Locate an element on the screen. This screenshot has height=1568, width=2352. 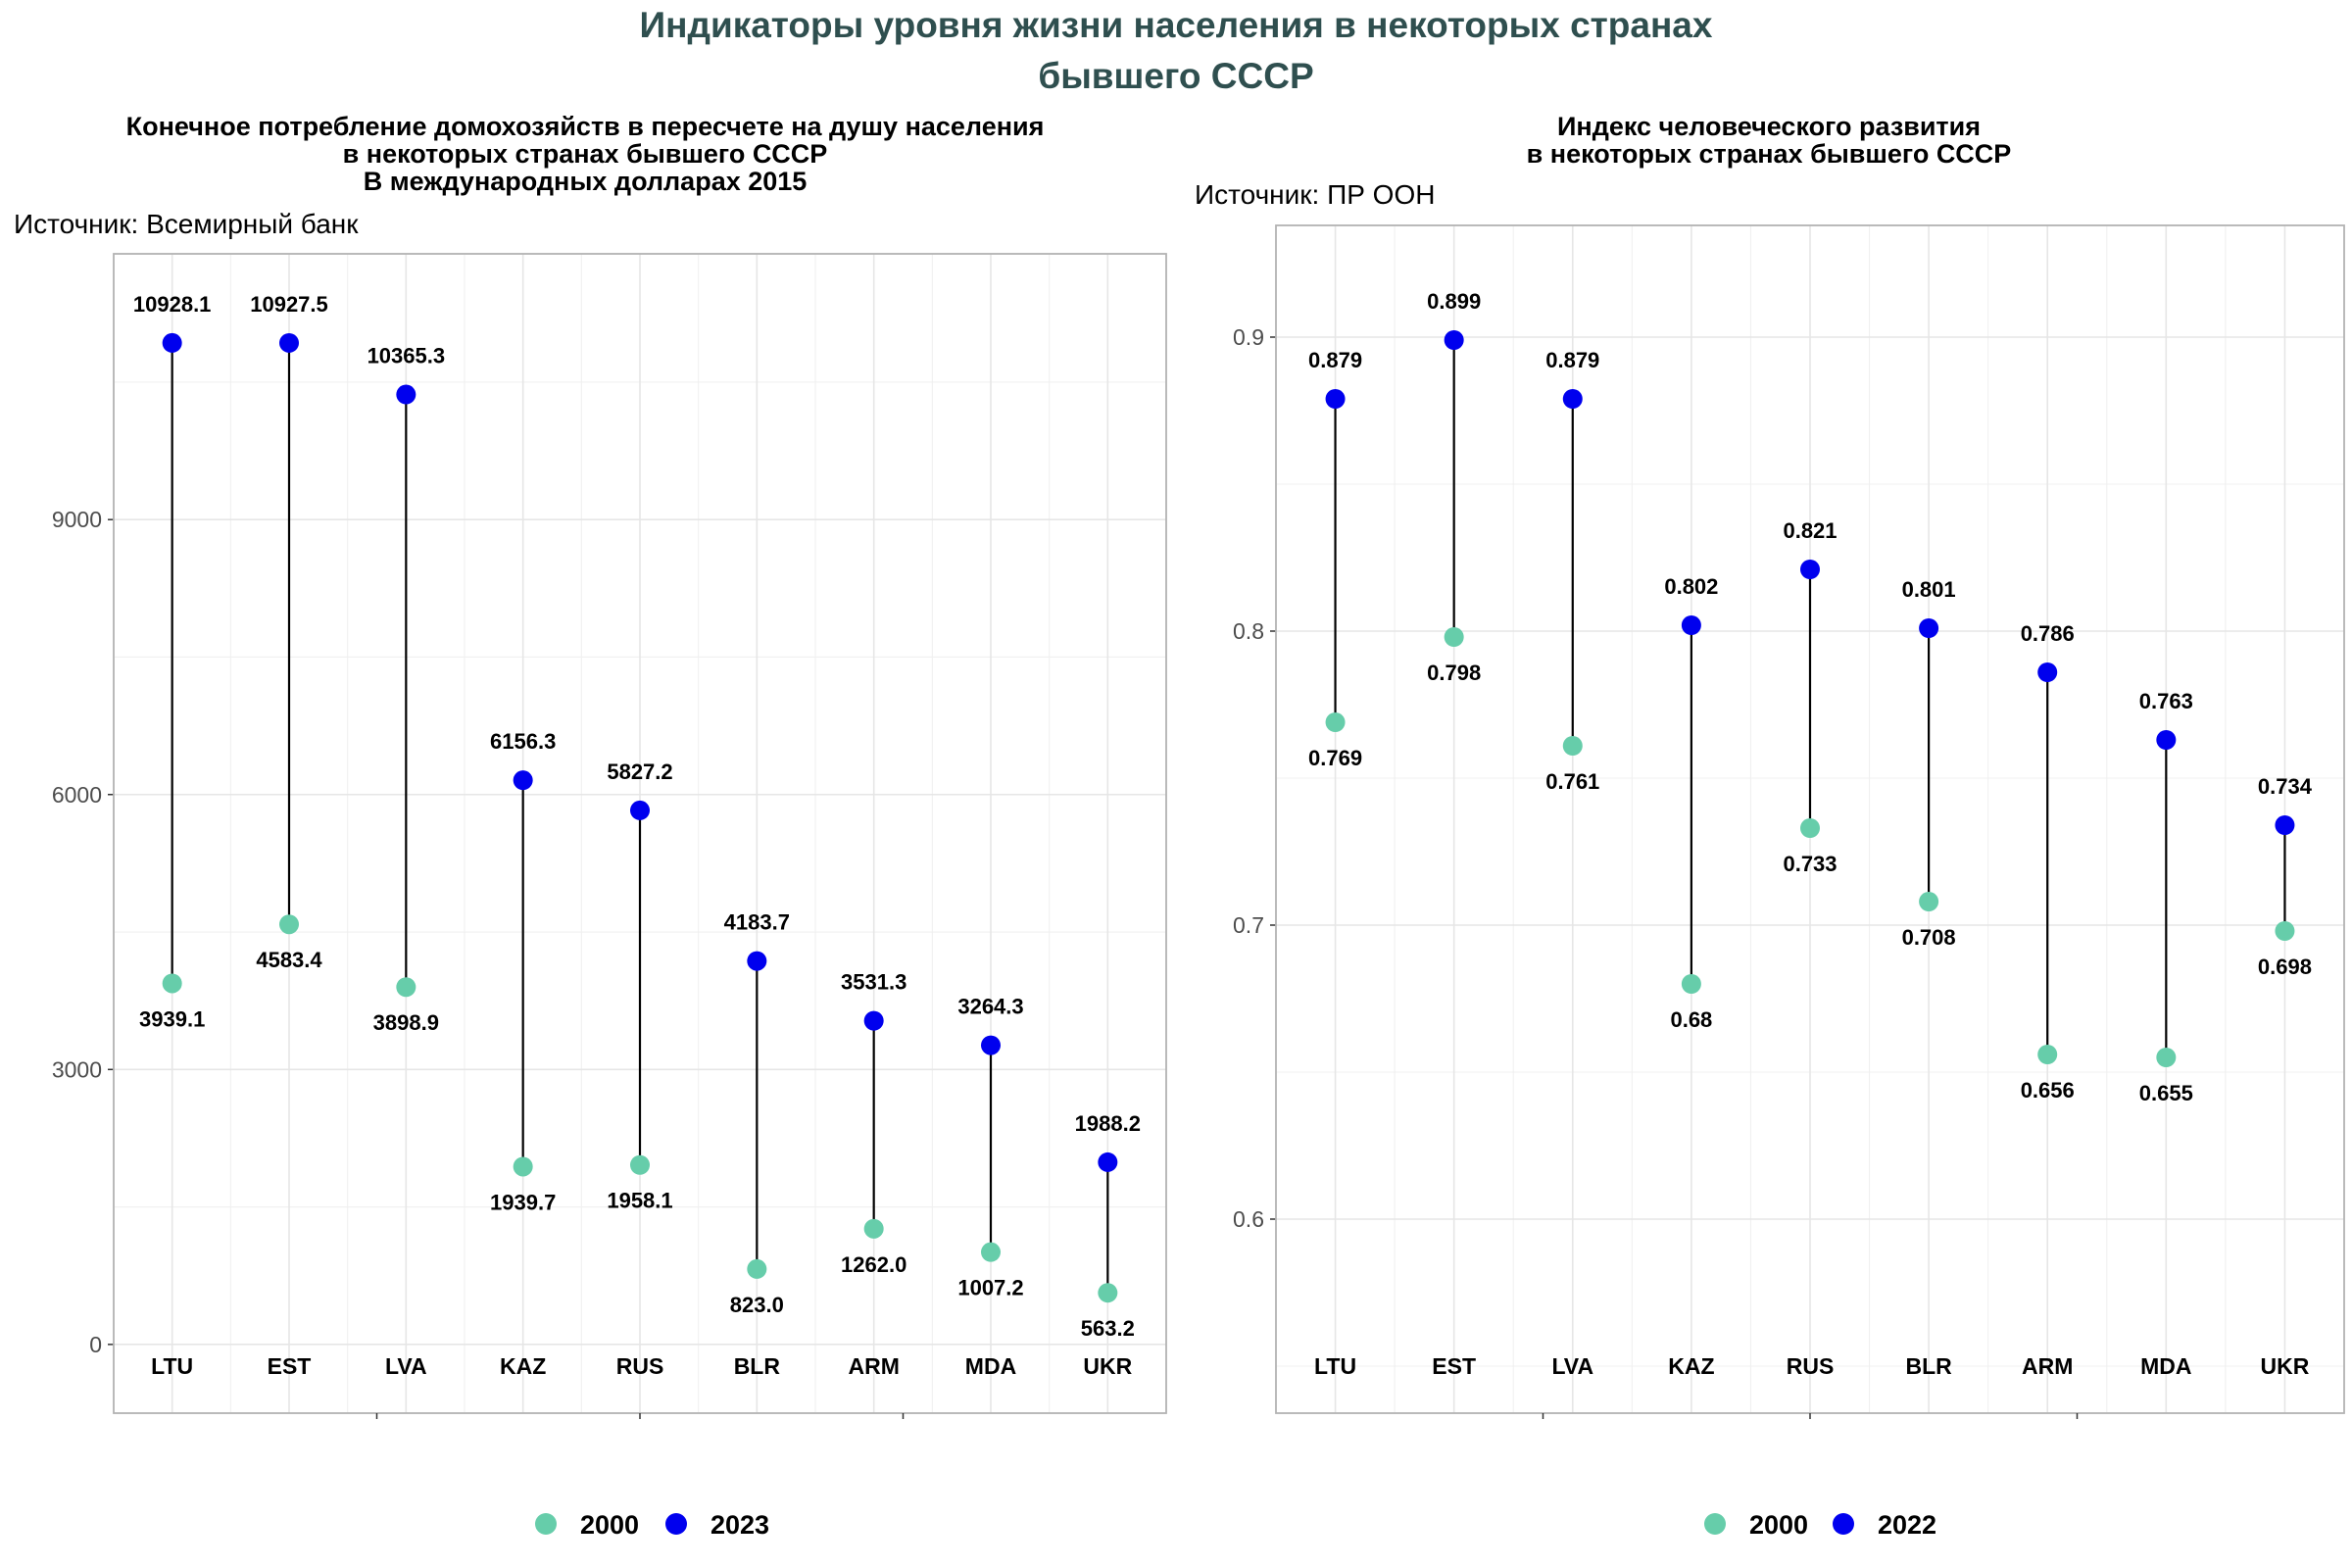
data-label-series-0: 1262.0 is located at coordinates (873, 1264).